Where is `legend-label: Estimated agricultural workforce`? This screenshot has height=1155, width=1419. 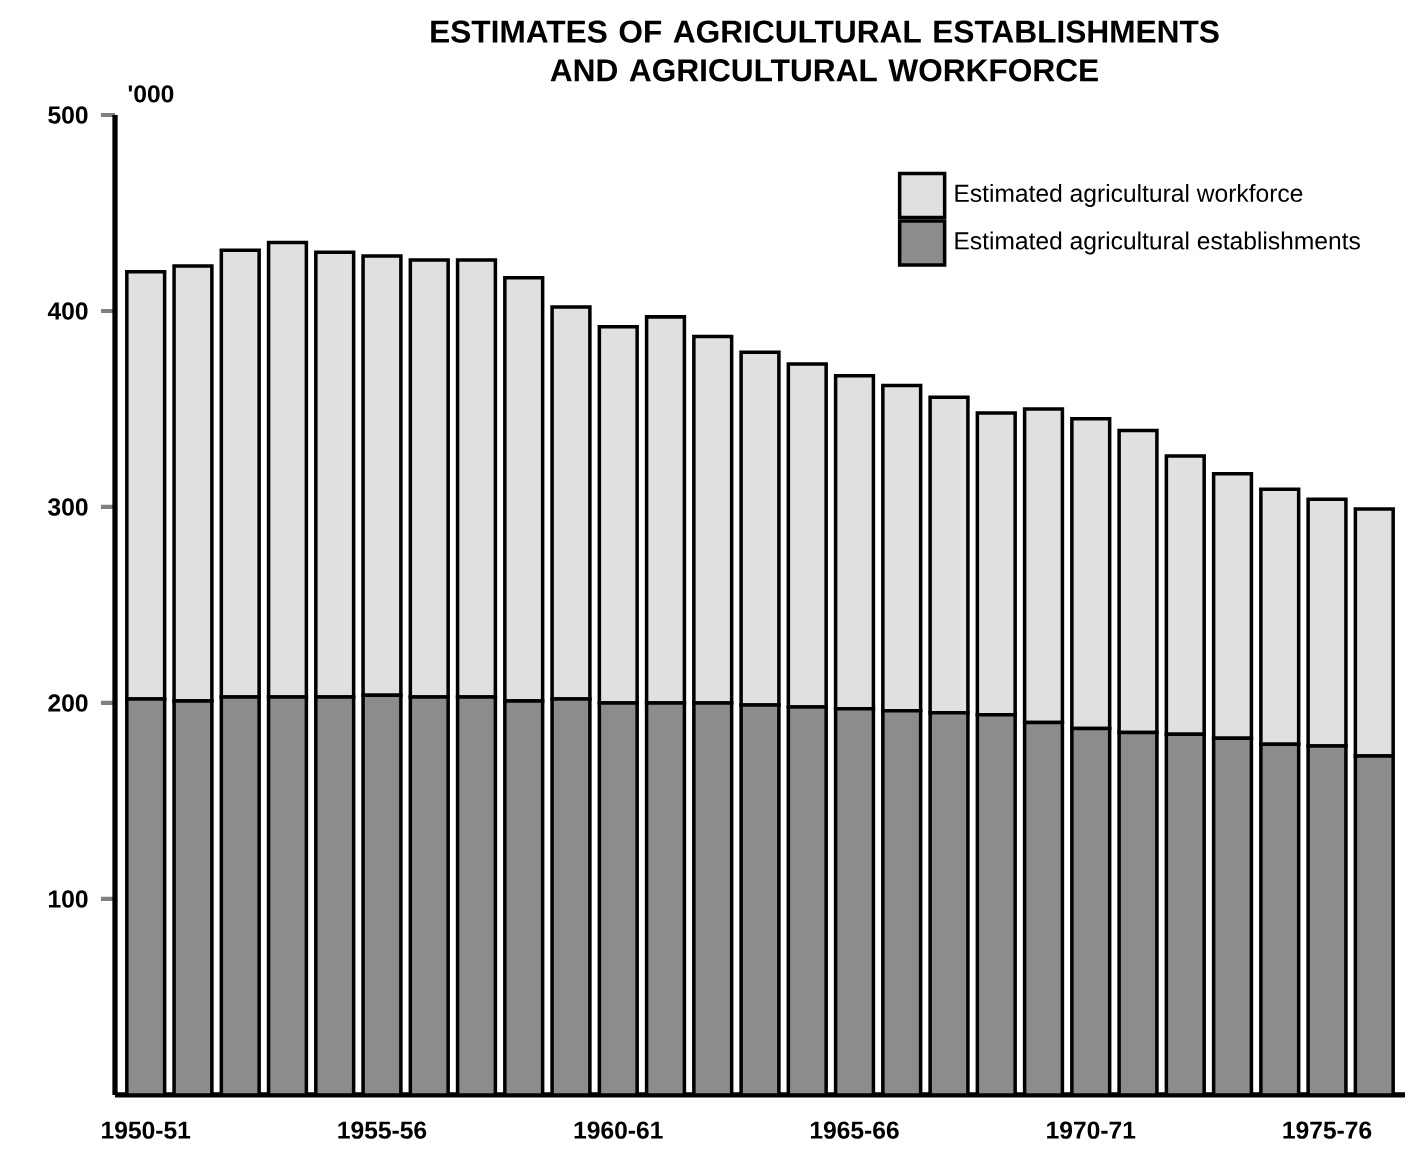
legend-label: Estimated agricultural workforce is located at coordinates (1129, 195).